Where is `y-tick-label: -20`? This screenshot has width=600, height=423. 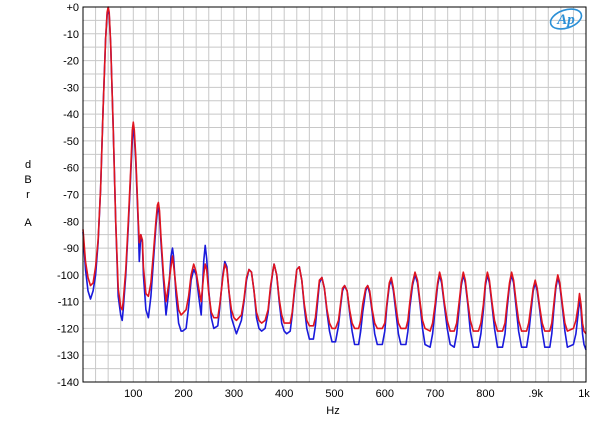 y-tick-label: -20 is located at coordinates (71, 62).